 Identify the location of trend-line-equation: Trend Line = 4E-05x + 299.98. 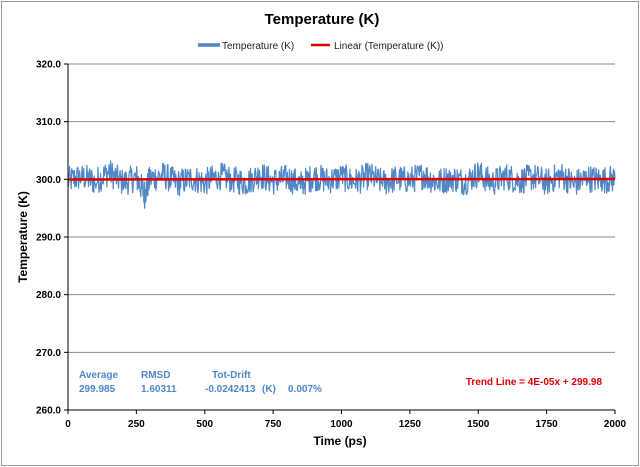
(534, 382).